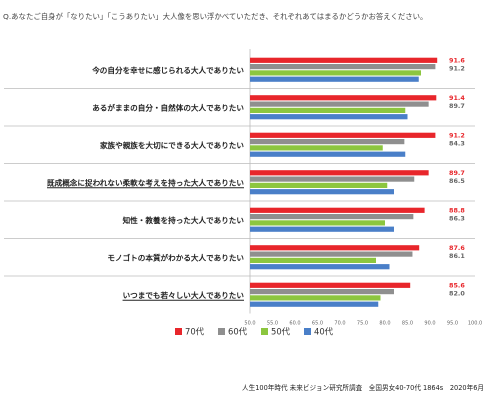 The width and height of the screenshot is (494, 400). Describe the element at coordinates (457, 219) in the screenshot. I see `value-label-sixties: 86.3` at that location.